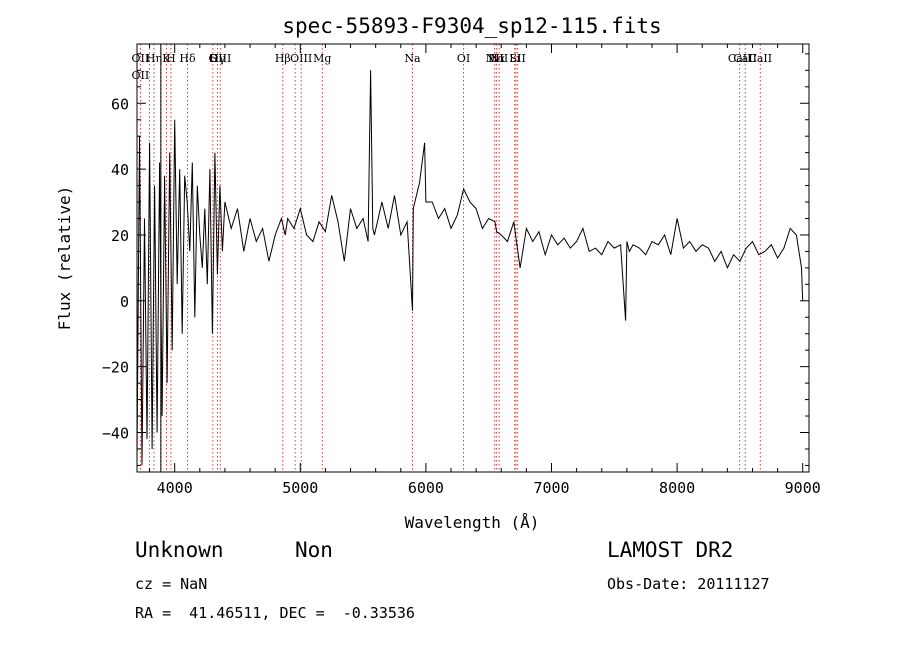 This screenshot has height=650, width=900. I want to click on x-tick-label: 5000, so click(300, 488).